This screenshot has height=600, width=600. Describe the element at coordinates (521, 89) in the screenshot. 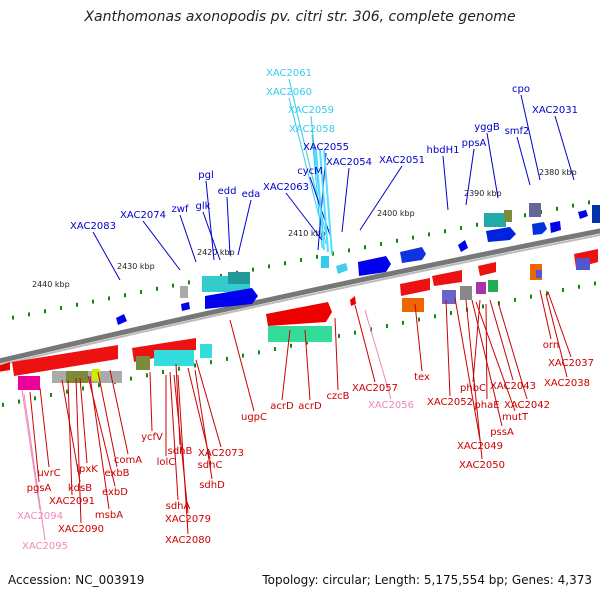

I see `gene-label-forward: cpo` at that location.